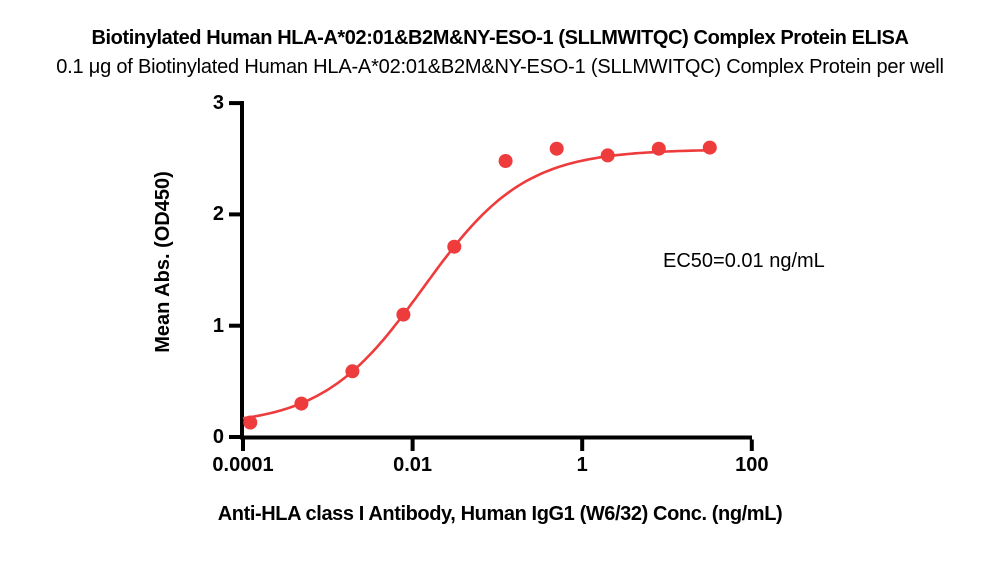 This screenshot has width=1000, height=580. I want to click on y-axis-label: Mean Abs. (OD450), so click(162, 262).